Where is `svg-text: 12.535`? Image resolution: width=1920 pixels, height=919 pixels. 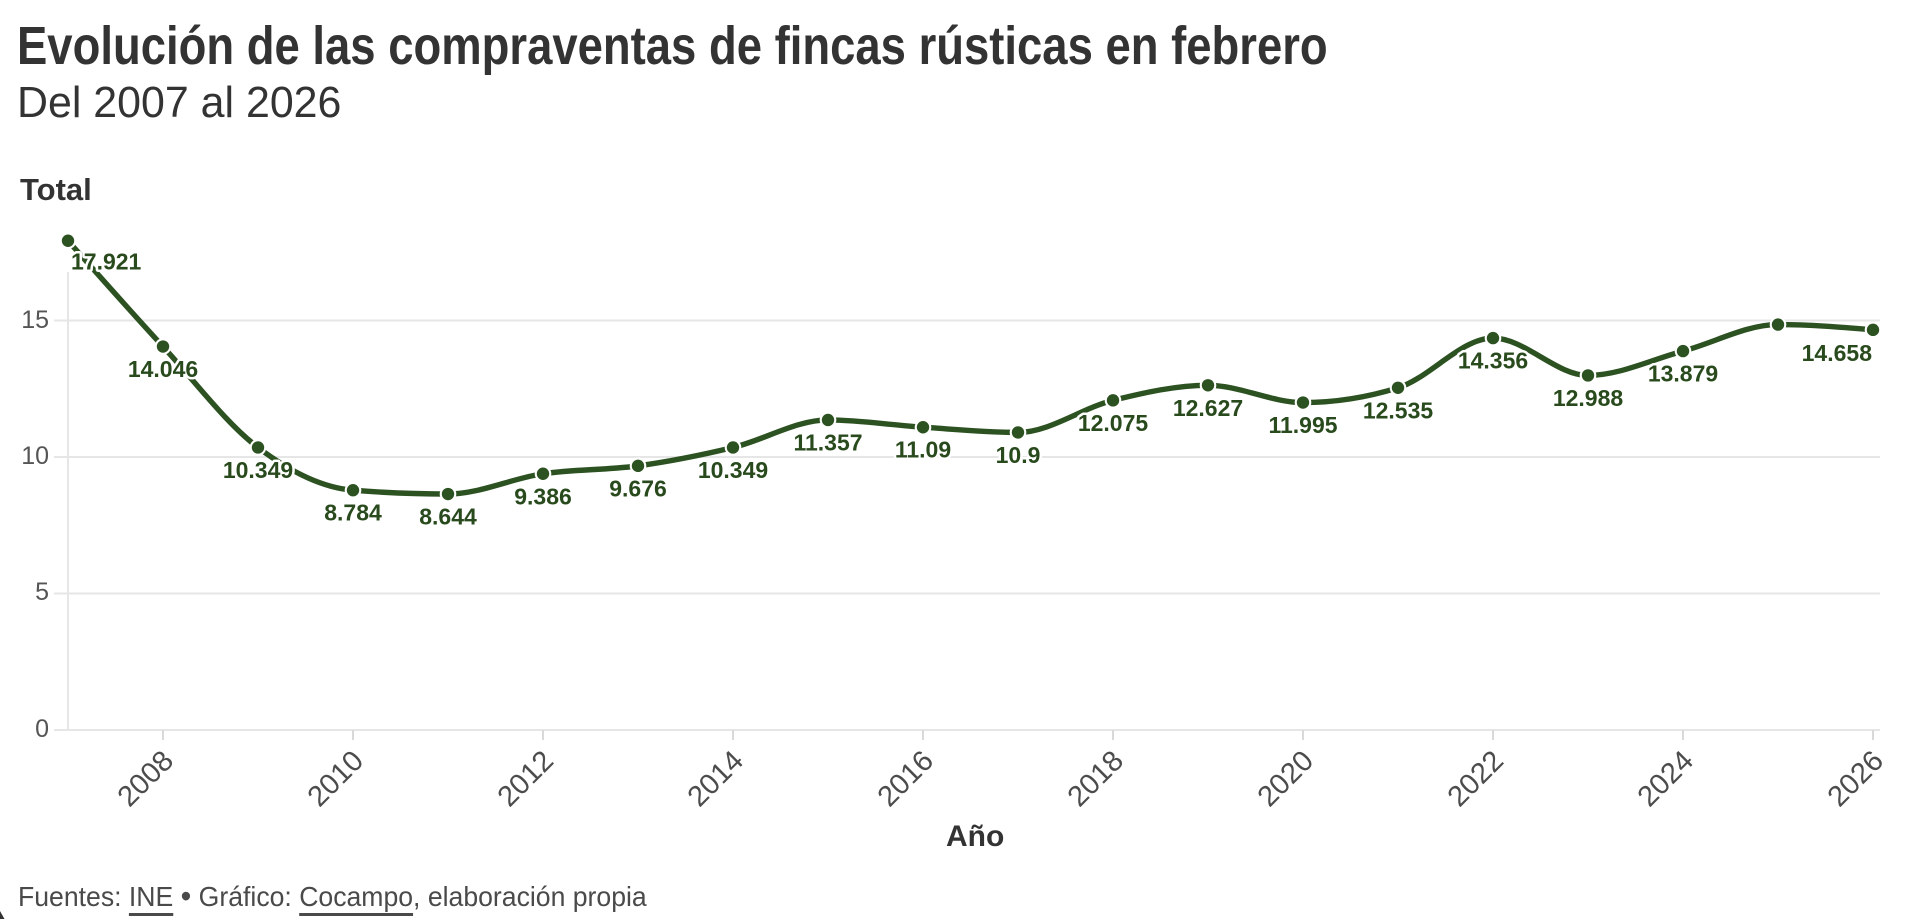
svg-text: 12.535 is located at coordinates (1398, 410).